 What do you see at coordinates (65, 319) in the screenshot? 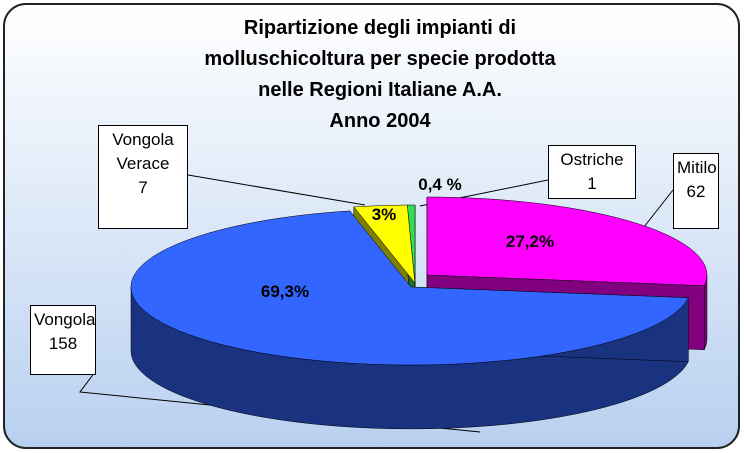
I see `callout-category: Vongola` at bounding box center [65, 319].